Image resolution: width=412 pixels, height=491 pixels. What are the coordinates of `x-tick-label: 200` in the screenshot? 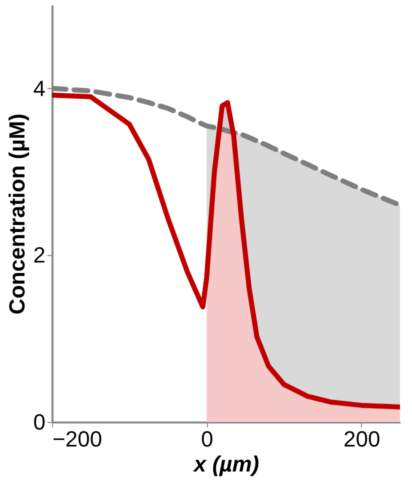 It's located at (361, 439).